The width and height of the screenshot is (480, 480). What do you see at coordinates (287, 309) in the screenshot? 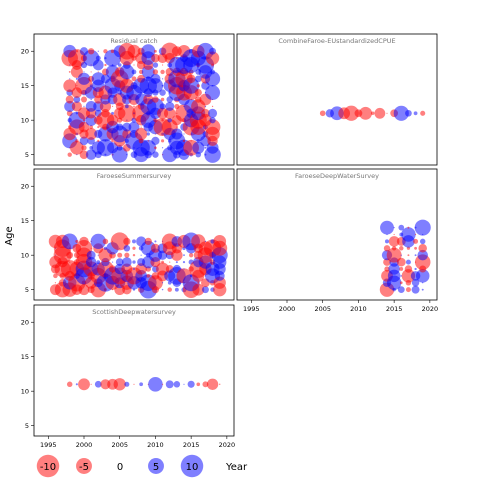
I see `x-tick-label: 2000` at bounding box center [287, 309].